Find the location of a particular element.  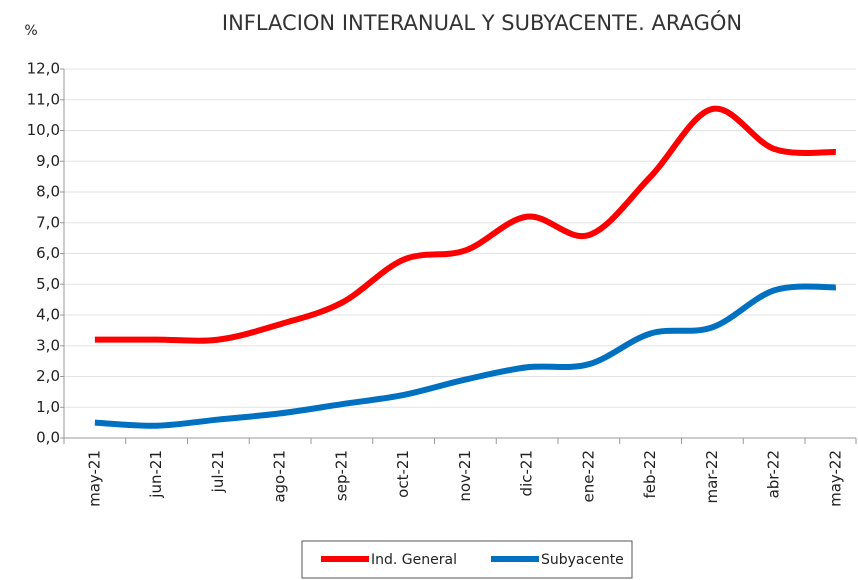

y-axis-label: % is located at coordinates (30, 31).